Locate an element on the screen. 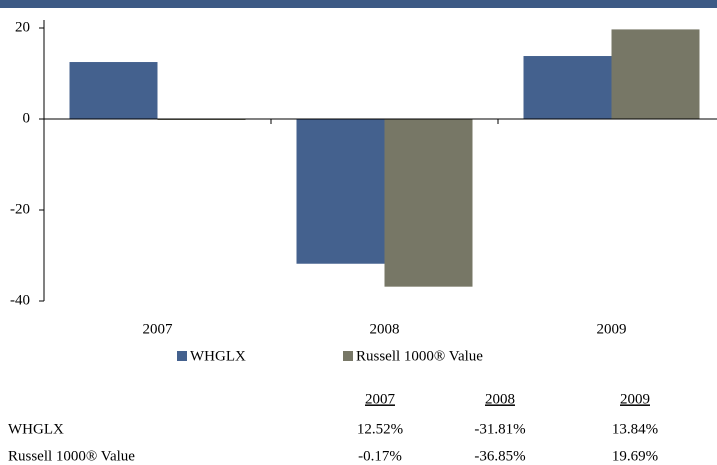 The height and width of the screenshot is (465, 717). x-tick-label: 2008 is located at coordinates (385, 329).